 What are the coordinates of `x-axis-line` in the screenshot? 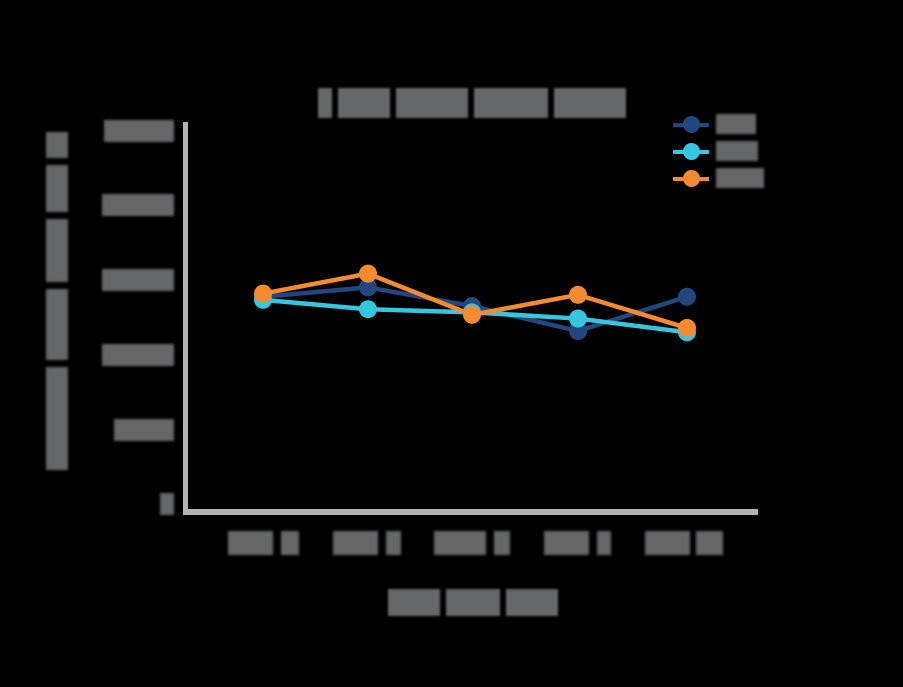 It's located at (470, 512).